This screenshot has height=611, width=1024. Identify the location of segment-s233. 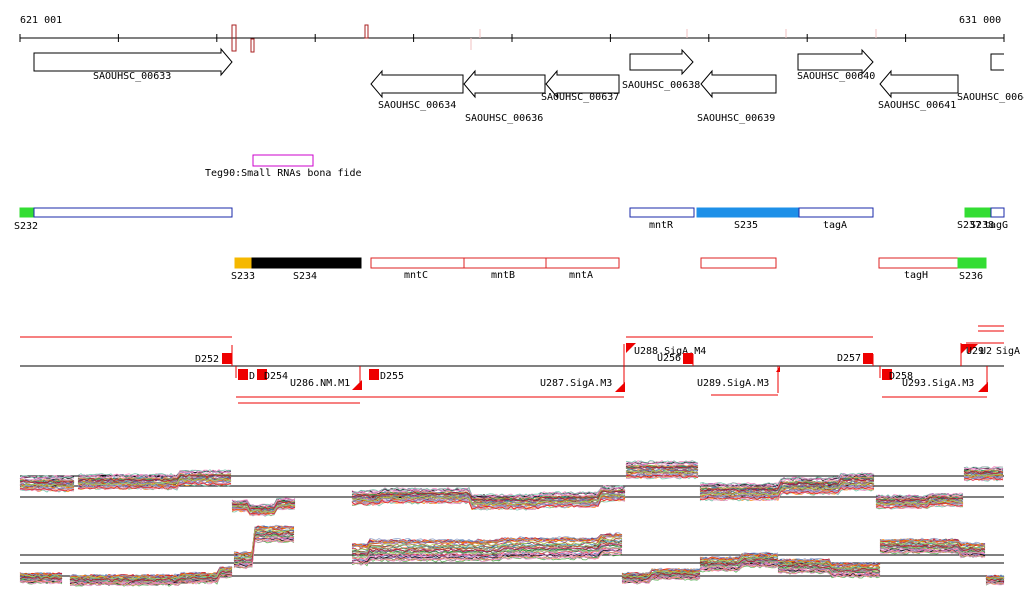
(243, 263).